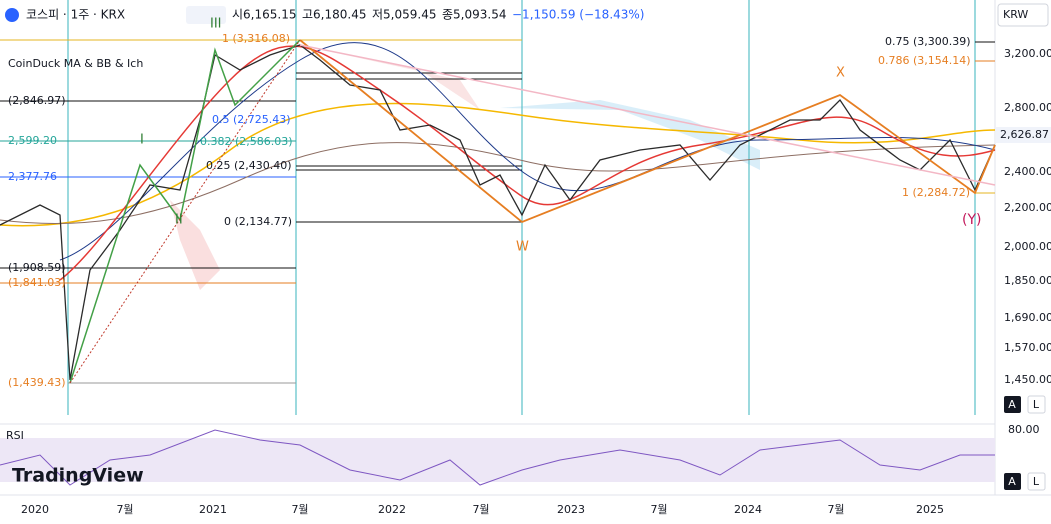  I want to click on ohlc-change: −1,150.59 (−18.43%), so click(578, 15).